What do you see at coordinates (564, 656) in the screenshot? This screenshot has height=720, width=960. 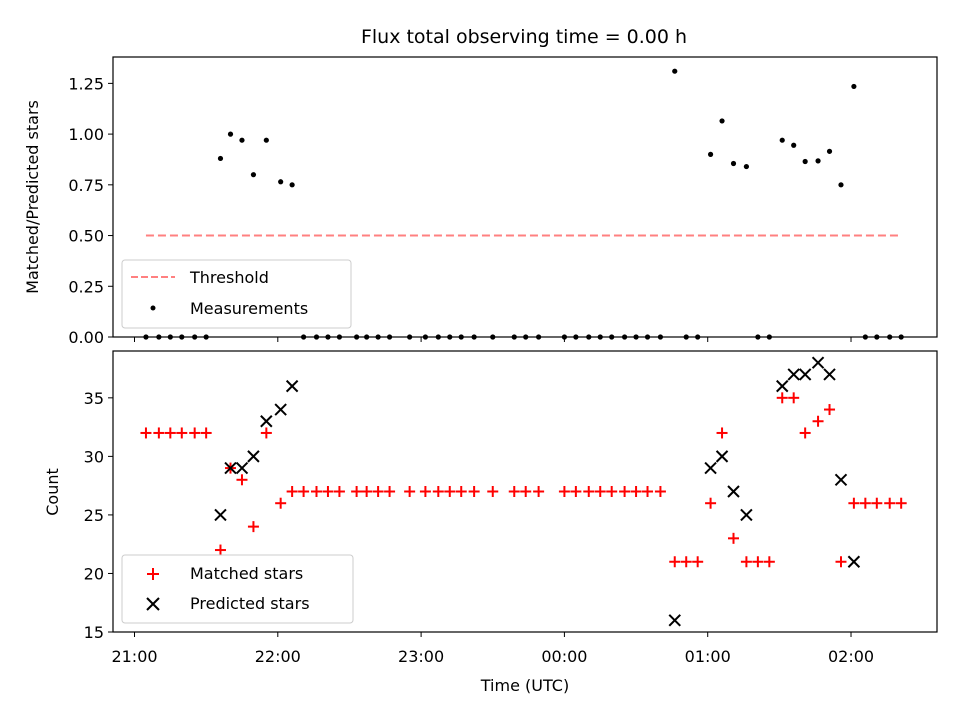 I see `x-tick-label: 00:00` at bounding box center [564, 656].